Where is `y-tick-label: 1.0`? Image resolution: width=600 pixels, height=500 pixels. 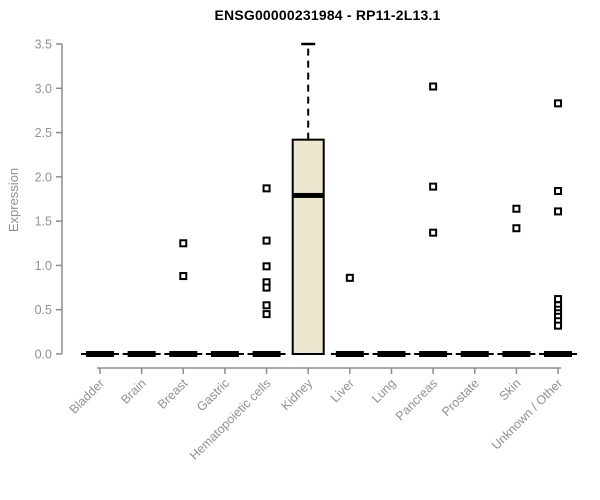
y-tick-label: 1.0 is located at coordinates (43, 266).